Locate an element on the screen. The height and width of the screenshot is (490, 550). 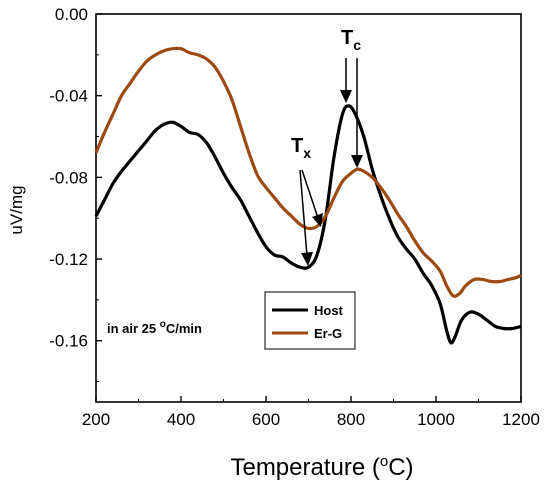
tx-marker-sub: x is located at coordinates (307, 153).